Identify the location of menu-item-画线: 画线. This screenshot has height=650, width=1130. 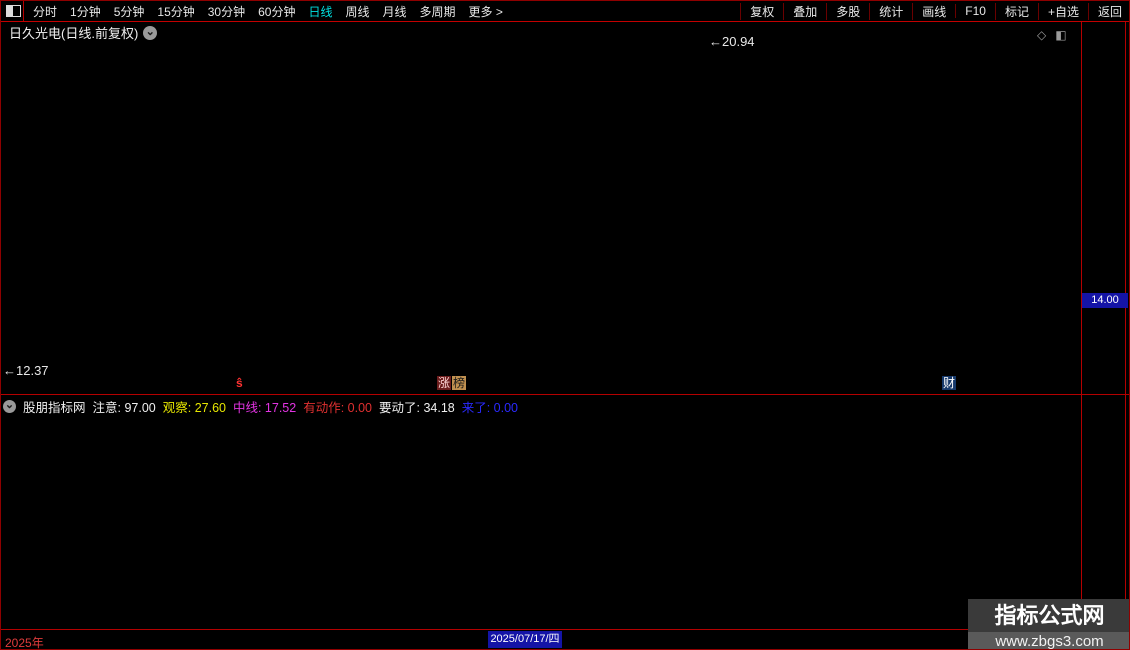
(933, 11).